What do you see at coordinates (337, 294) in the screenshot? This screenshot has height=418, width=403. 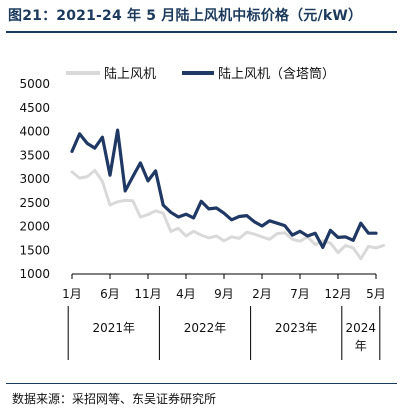 I see `x-tick-label: 12月` at bounding box center [337, 294].